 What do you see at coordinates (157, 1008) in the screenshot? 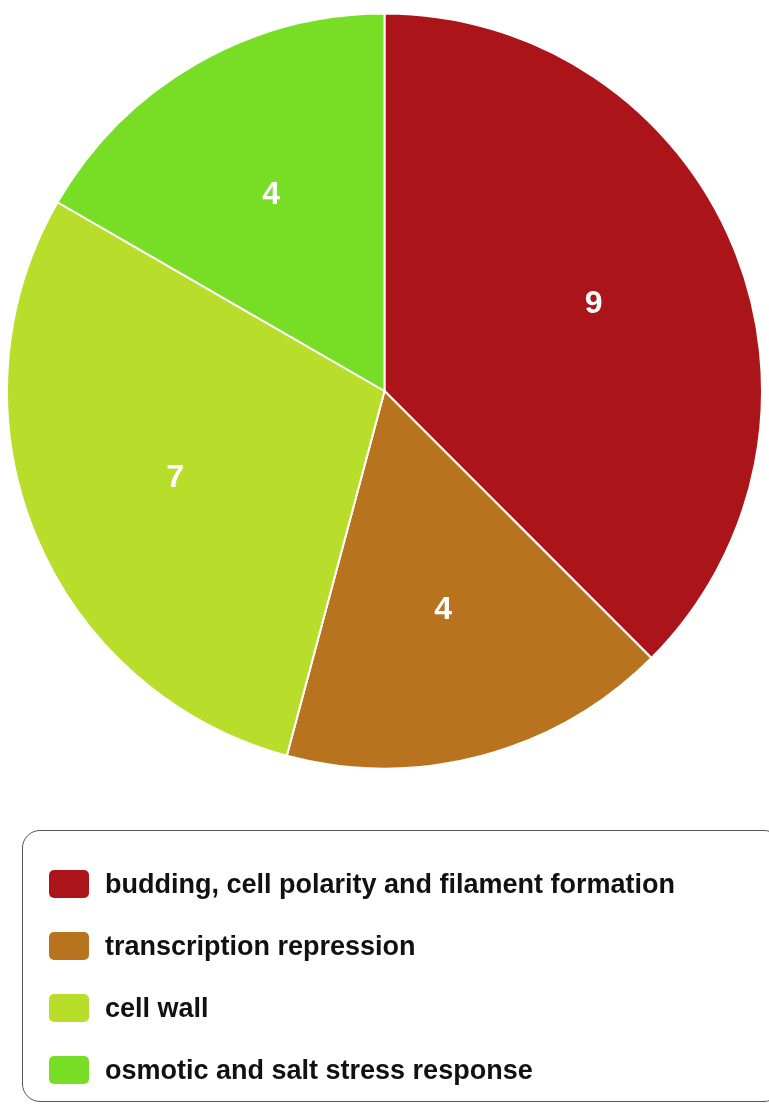
I see `legend-label: cell wall` at bounding box center [157, 1008].